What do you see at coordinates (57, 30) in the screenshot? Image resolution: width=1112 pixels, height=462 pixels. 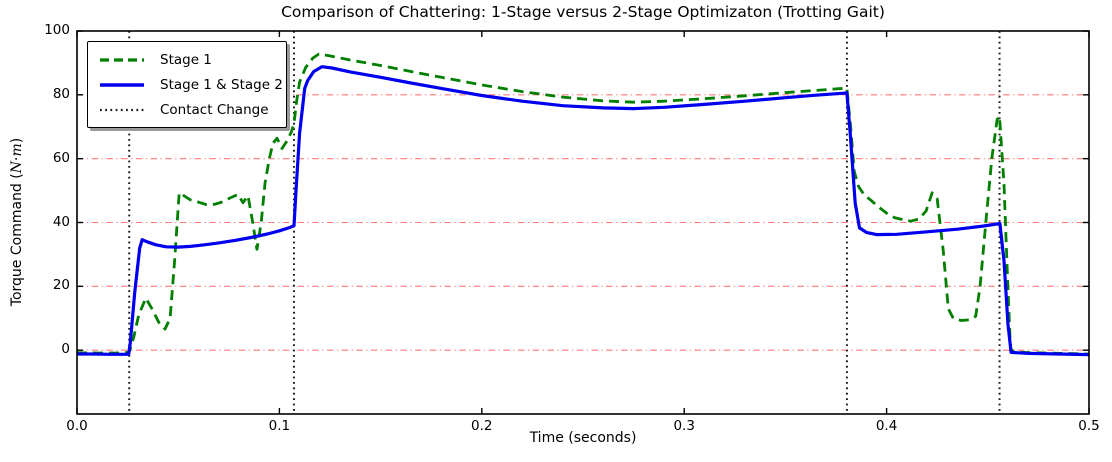 I see `y-tick-label: 100` at bounding box center [57, 30].